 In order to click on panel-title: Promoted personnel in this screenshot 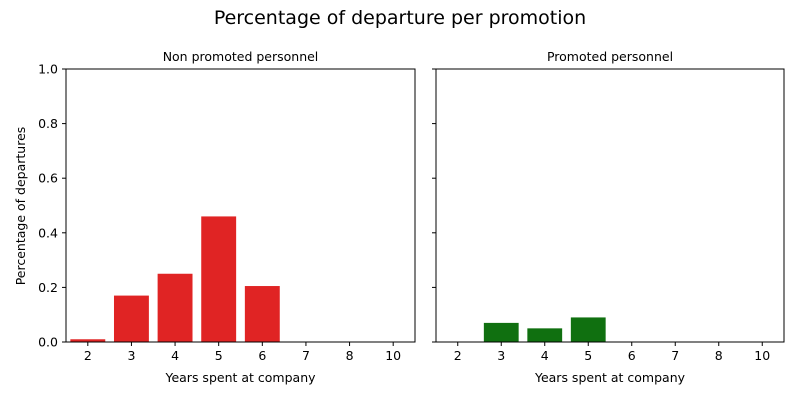, I will do `click(610, 56)`.